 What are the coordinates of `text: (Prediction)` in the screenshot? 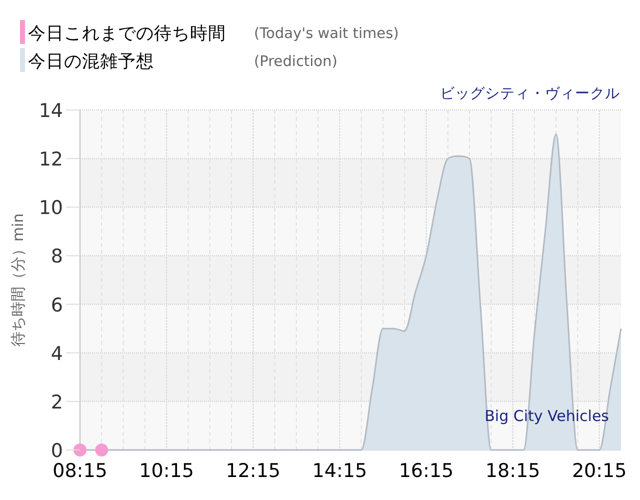 It's located at (296, 62).